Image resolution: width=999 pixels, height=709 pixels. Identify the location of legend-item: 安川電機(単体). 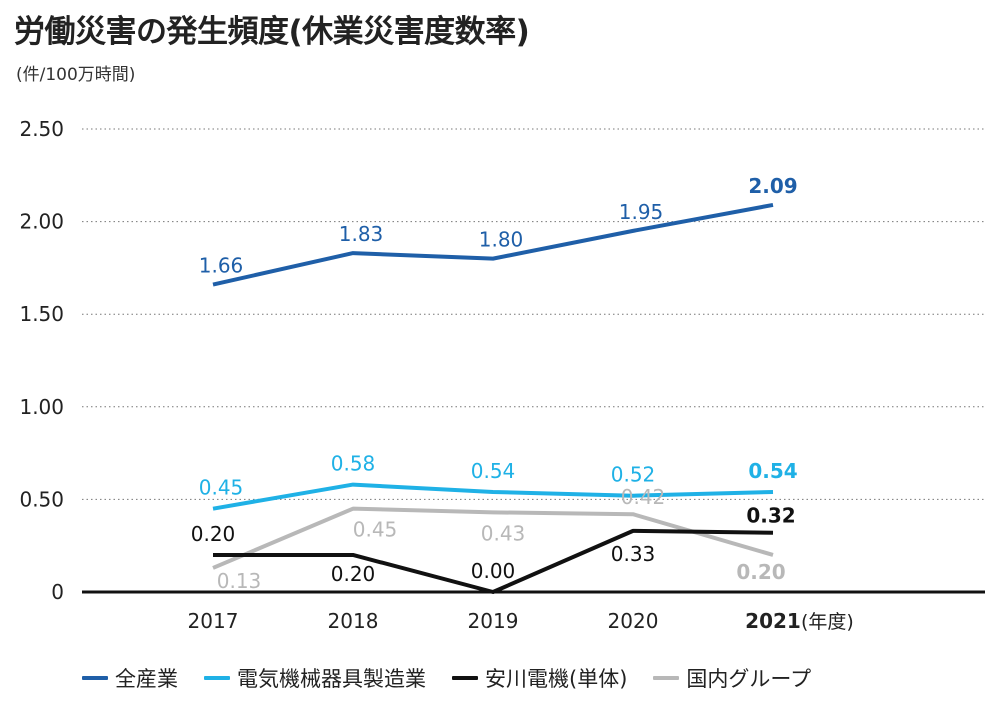
(539, 678).